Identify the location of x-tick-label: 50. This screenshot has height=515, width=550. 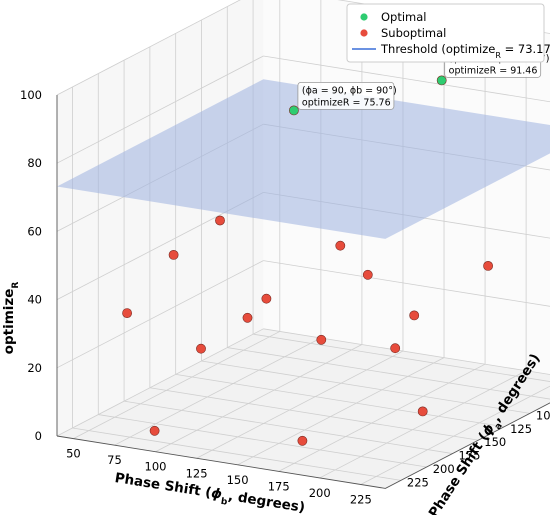
(73, 454).